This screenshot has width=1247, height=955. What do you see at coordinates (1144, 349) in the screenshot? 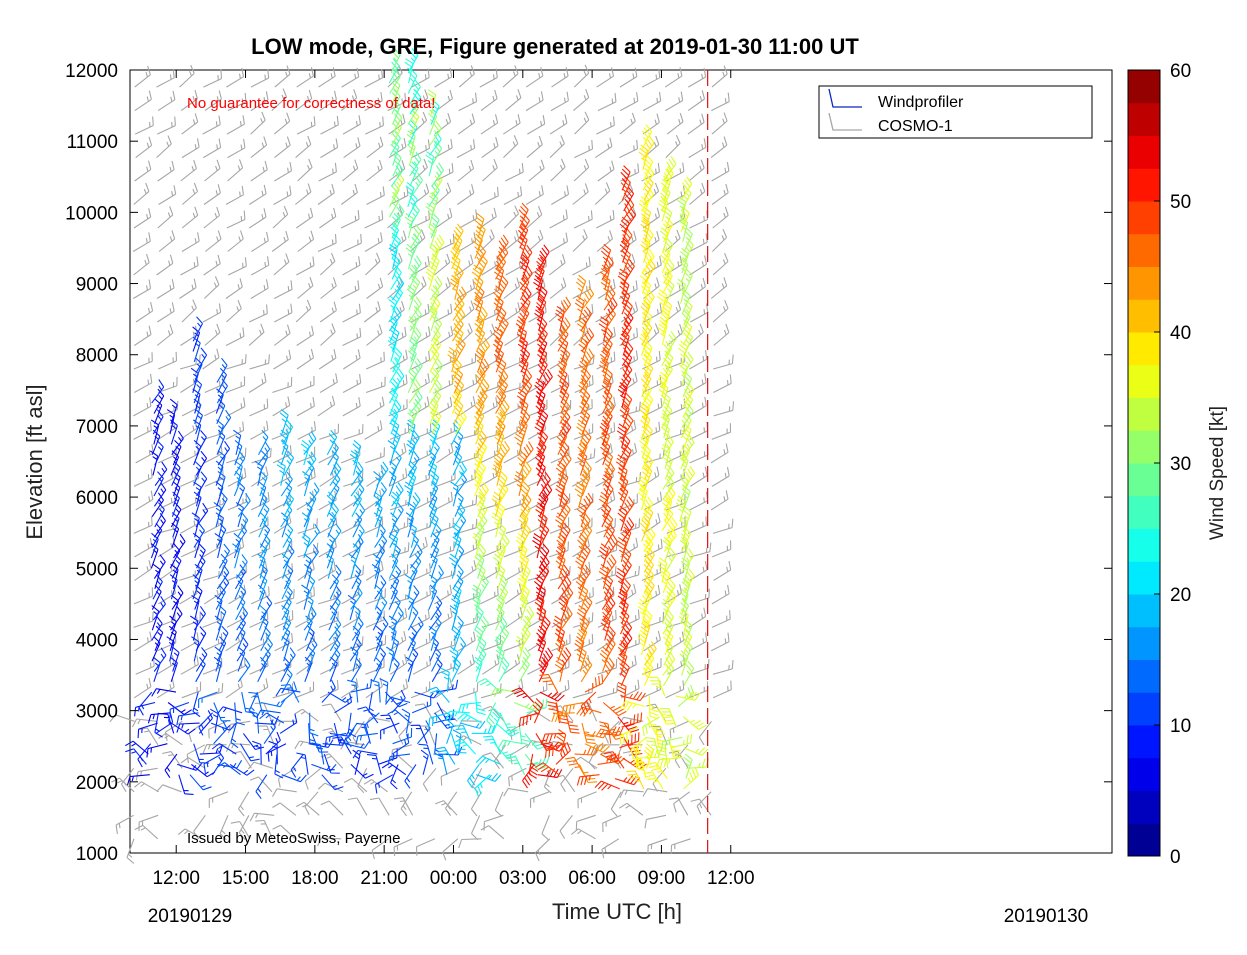
I see `colorbar-band` at bounding box center [1144, 349].